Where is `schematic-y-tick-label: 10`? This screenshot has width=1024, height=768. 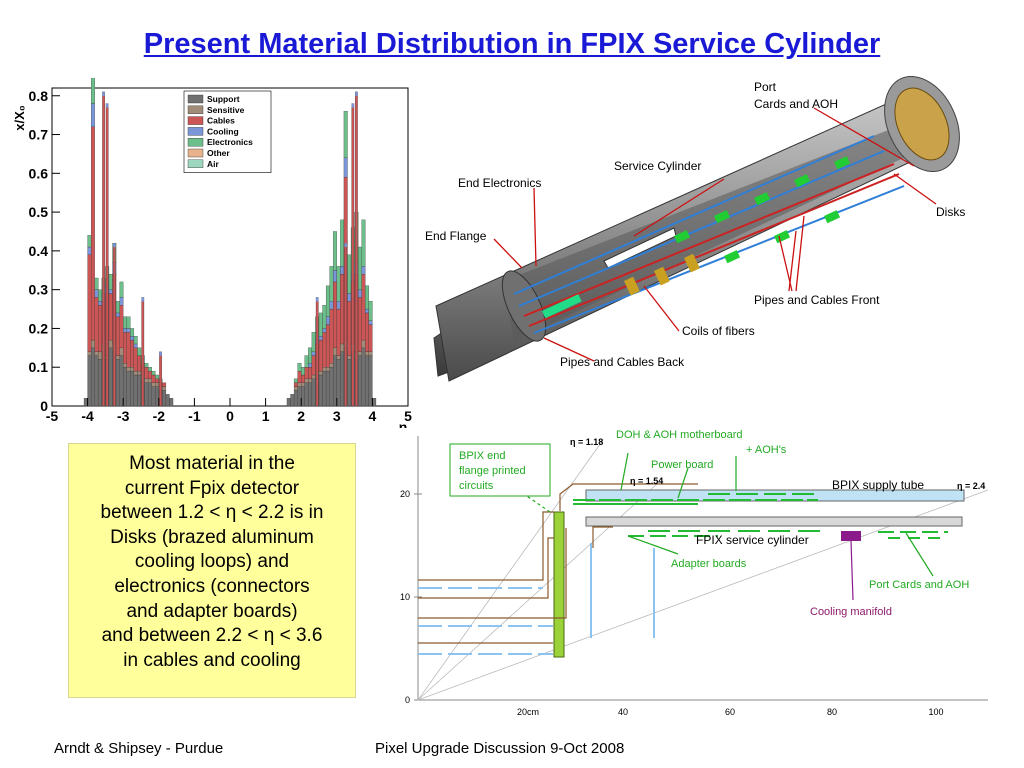
schematic-y-tick-label: 10 is located at coordinates (405, 597).